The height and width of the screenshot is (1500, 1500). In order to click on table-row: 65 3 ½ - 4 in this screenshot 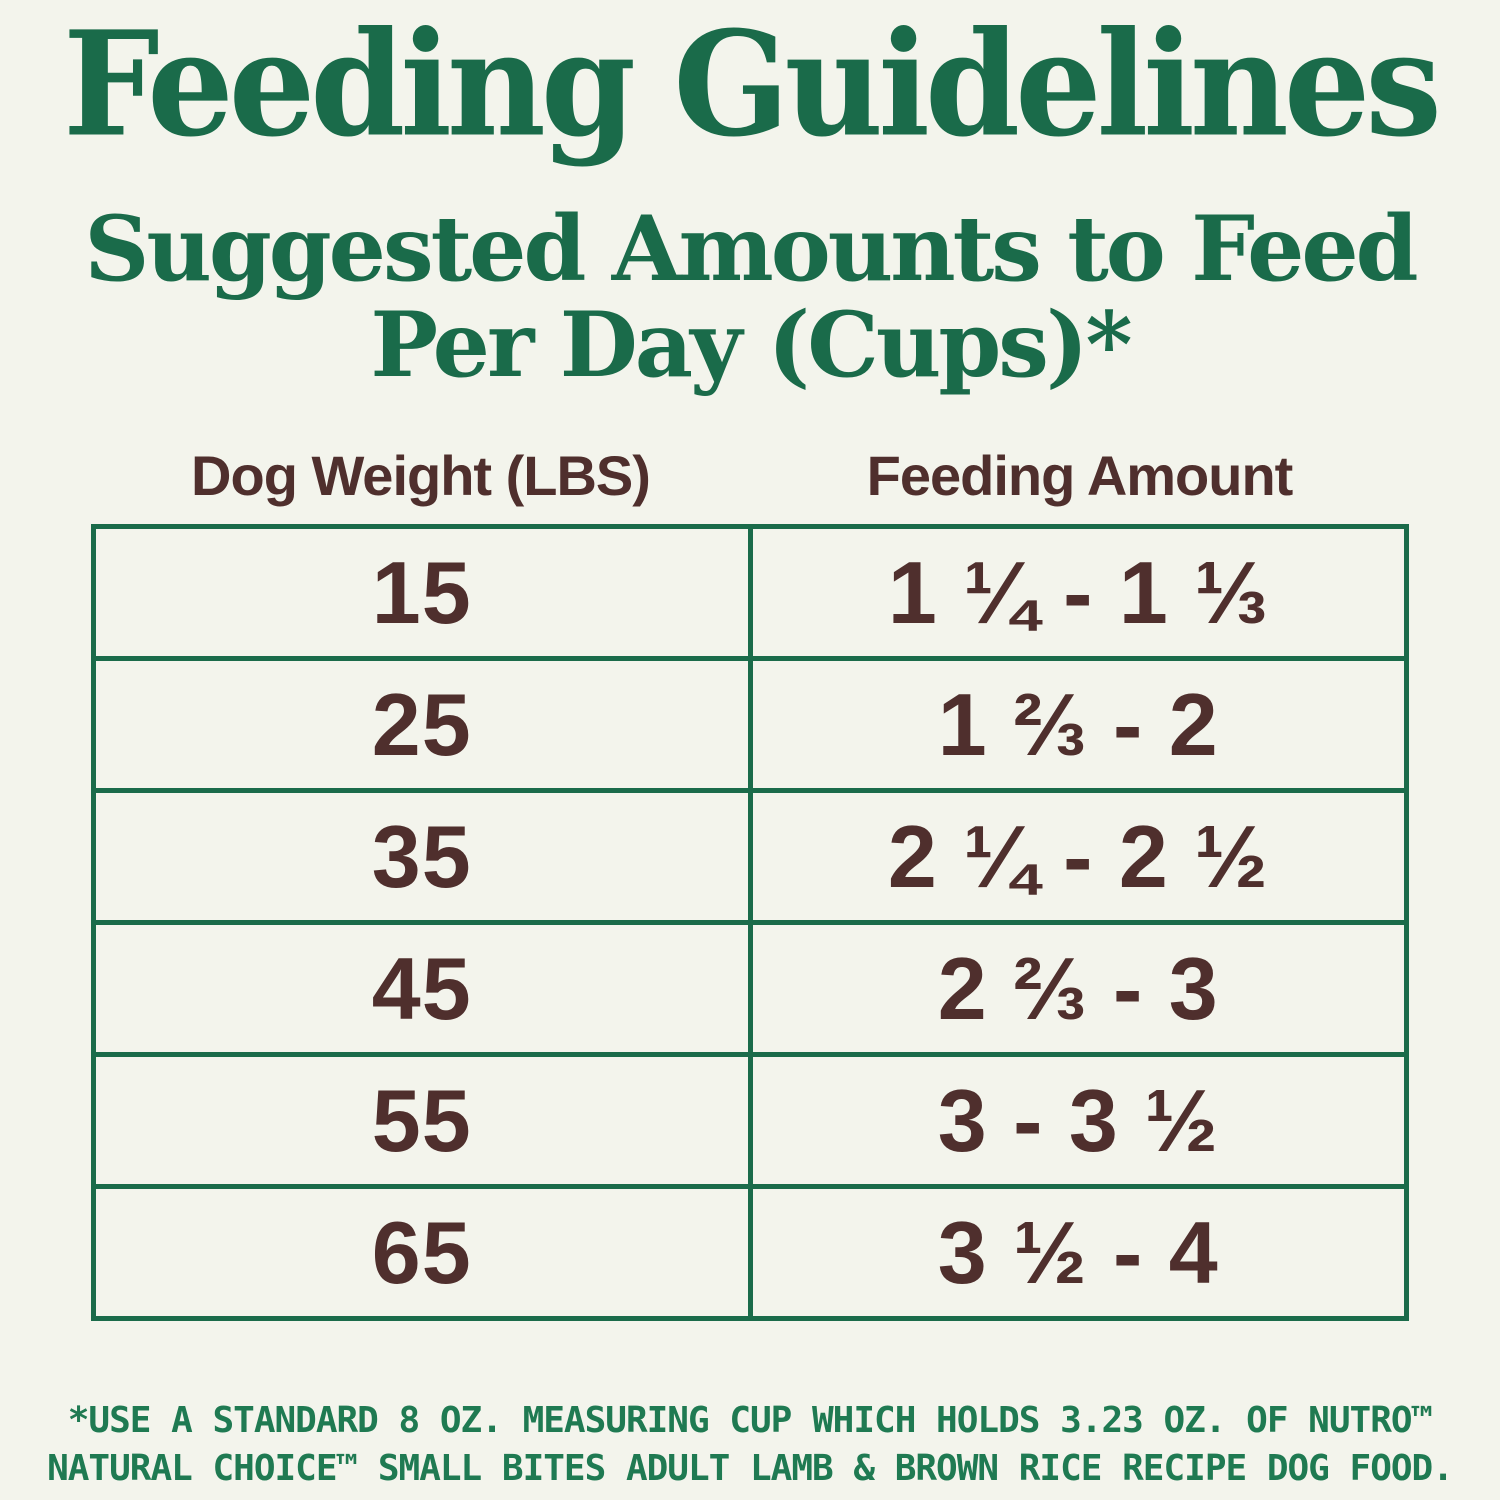, I will do `click(750, 1253)`.